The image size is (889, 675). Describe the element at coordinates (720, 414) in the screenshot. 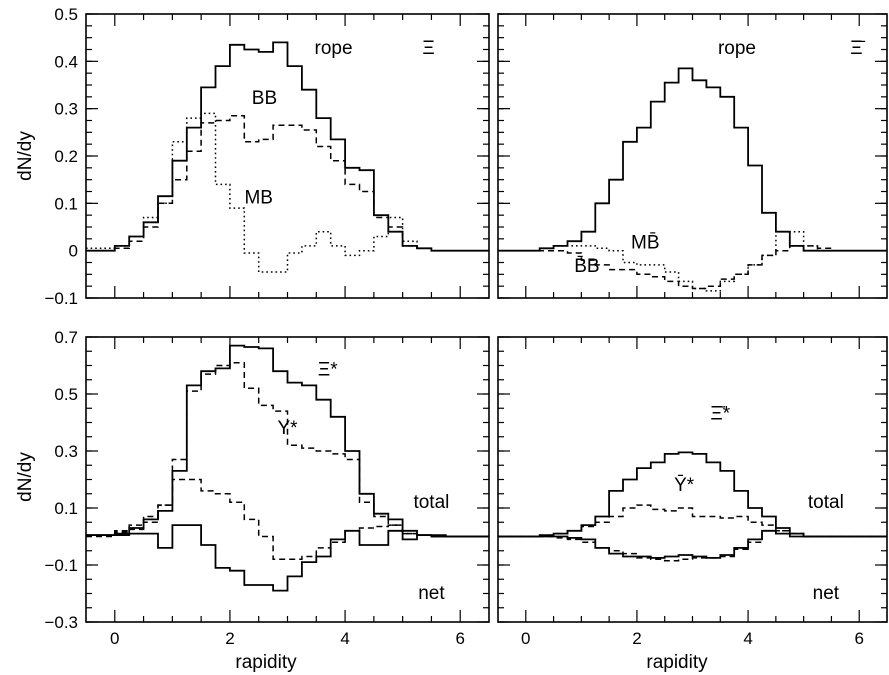

I see `annotation-bottom-right-0: Ξ̄*` at that location.